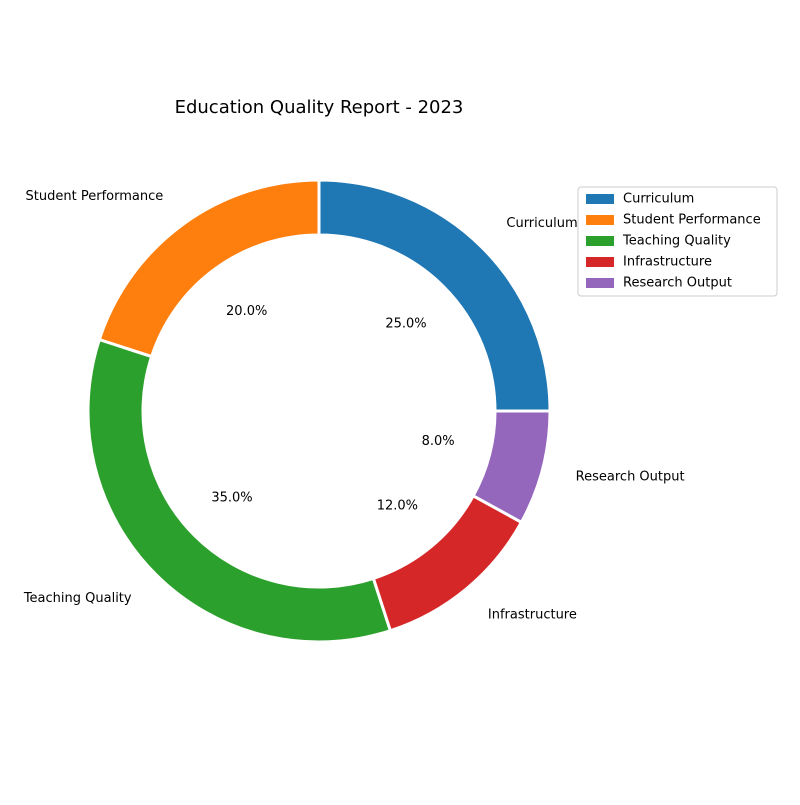 The width and height of the screenshot is (800, 805). Describe the element at coordinates (434, 295) in the screenshot. I see `slice-curriculum` at that location.